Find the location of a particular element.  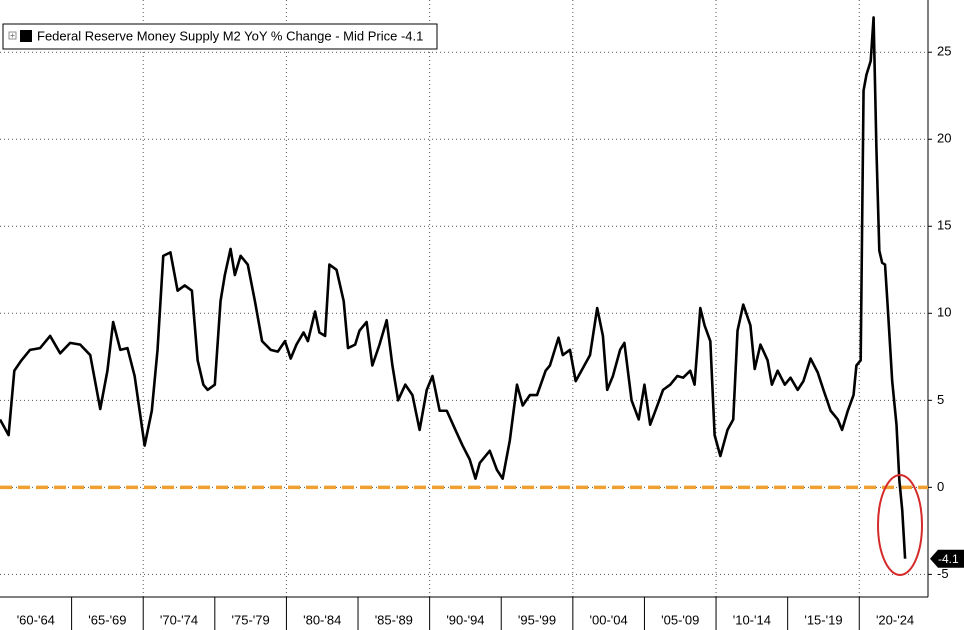

x-tick-label: '00-'04 is located at coordinates (609, 619).